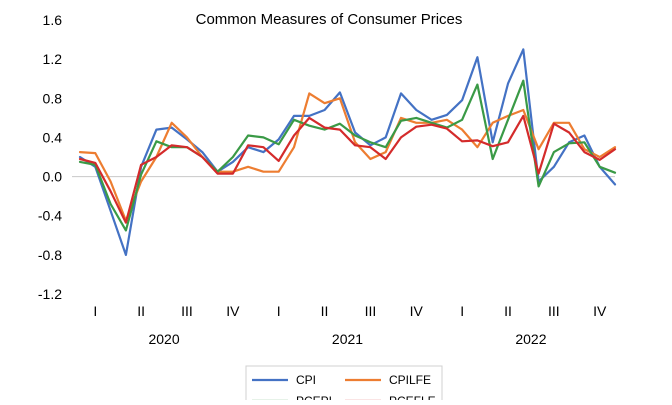 This screenshot has height=405, width=672. I want to click on y-tick-label: 0.0, so click(53, 177).